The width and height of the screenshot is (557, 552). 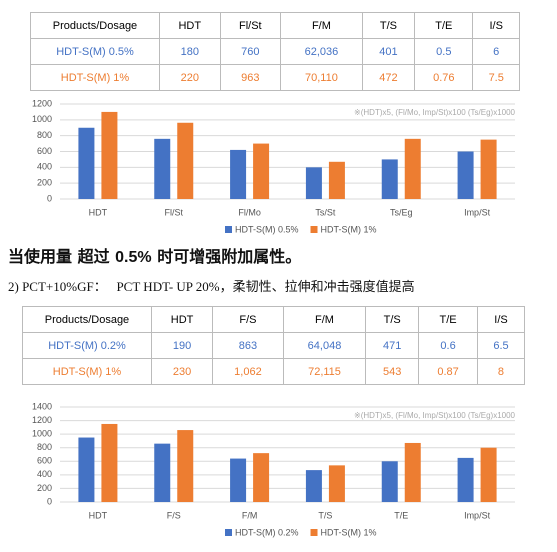 What do you see at coordinates (324, 345) in the screenshot?
I see `table-cell: 64,048` at bounding box center [324, 345].